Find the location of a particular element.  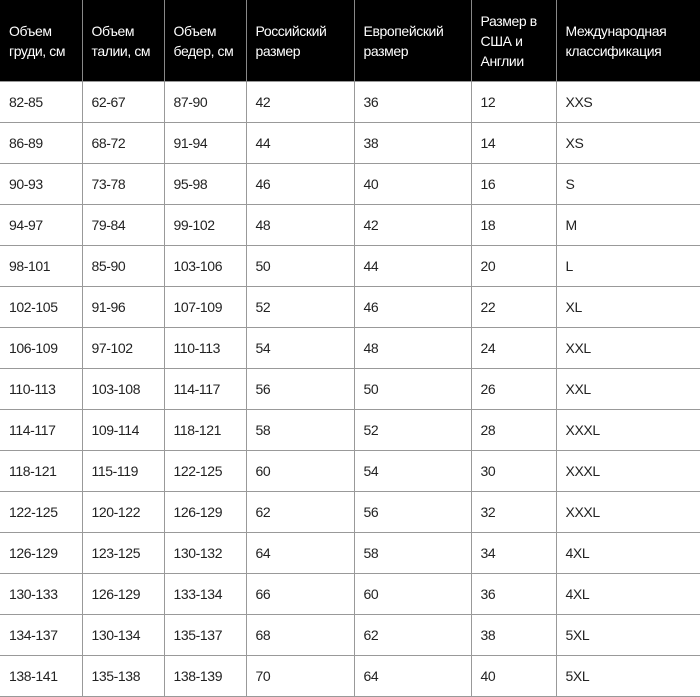

column-header-us-uk-size: Размер в США и Англии is located at coordinates (513, 41).